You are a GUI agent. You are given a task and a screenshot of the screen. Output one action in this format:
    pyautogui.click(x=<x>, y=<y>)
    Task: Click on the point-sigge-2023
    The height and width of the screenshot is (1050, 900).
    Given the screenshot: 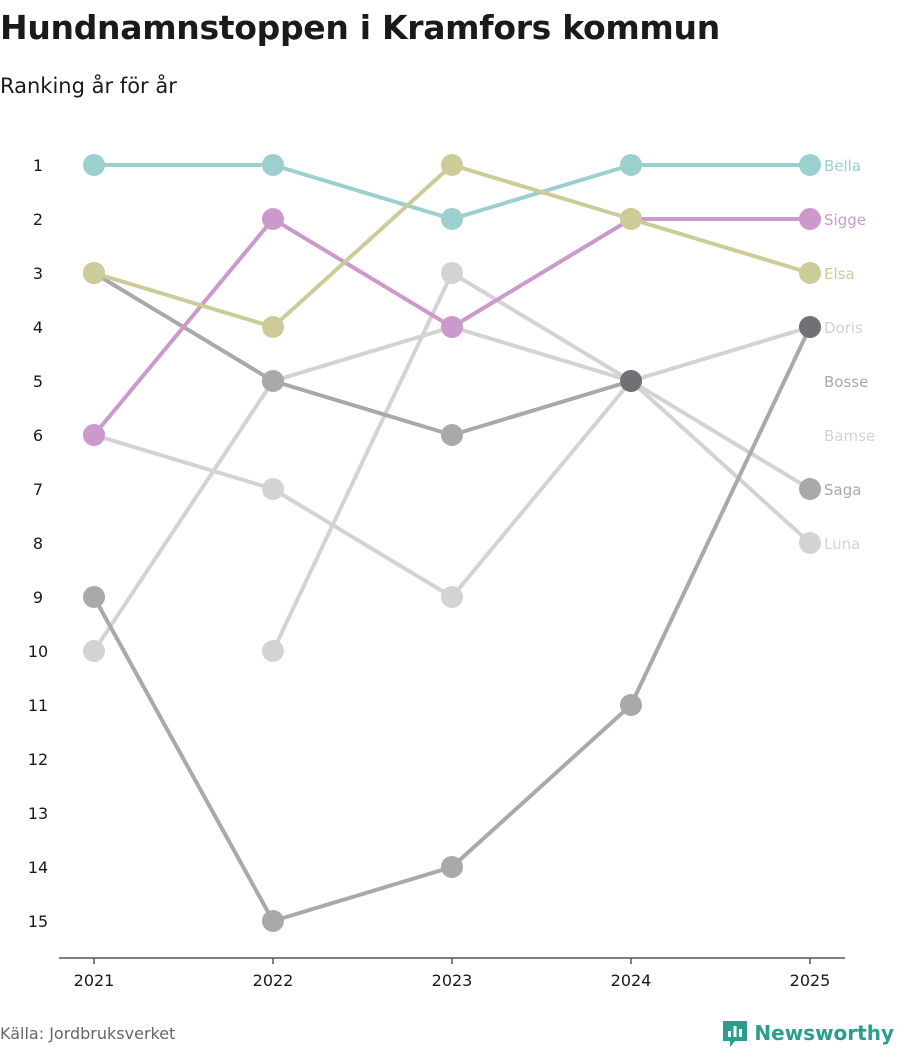 What is the action you would take?
    pyautogui.click(x=452, y=327)
    